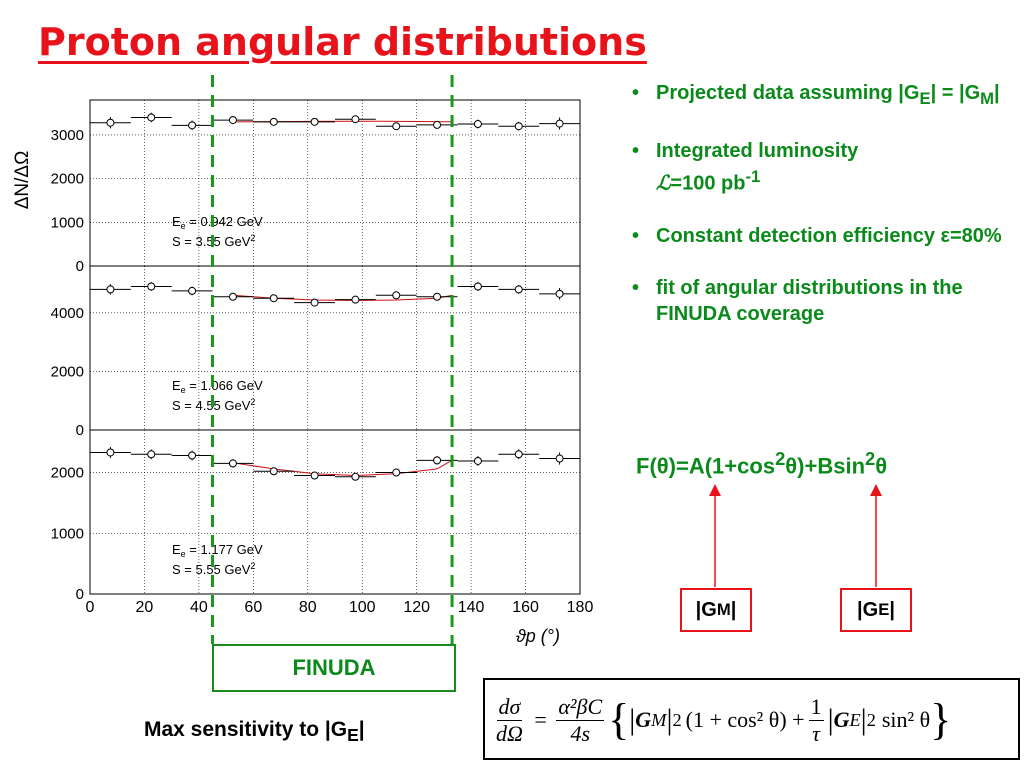 This screenshot has width=1024, height=768. What do you see at coordinates (876, 610) in the screenshot?
I see `ge-box: |G E |` at bounding box center [876, 610].